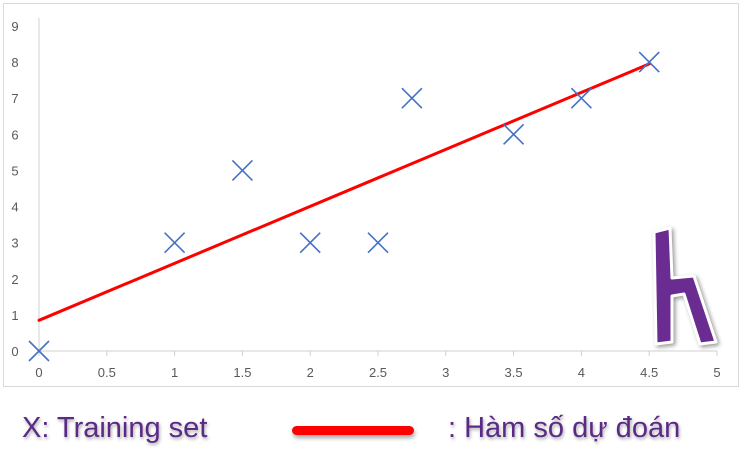 The width and height of the screenshot is (753, 467). I want to click on y-tick-label: 1, so click(14, 315).